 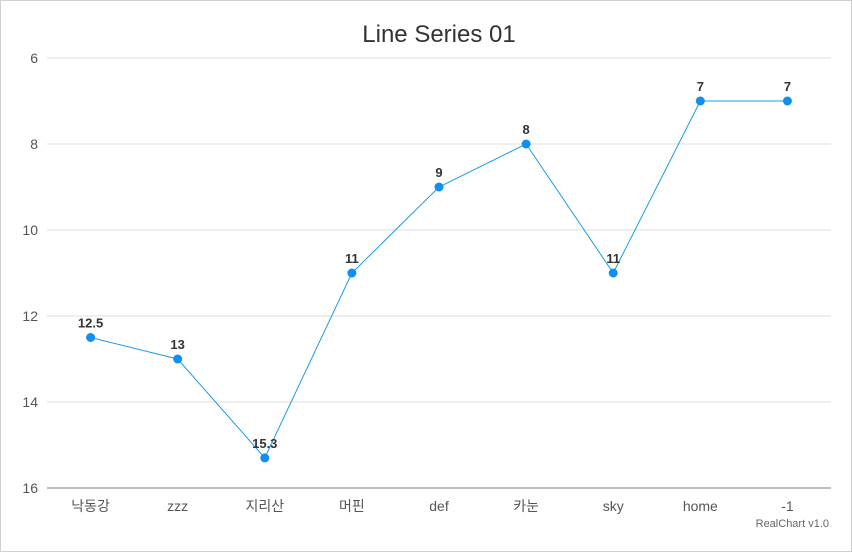 I want to click on x-tick-label: 카눈, so click(x=526, y=506).